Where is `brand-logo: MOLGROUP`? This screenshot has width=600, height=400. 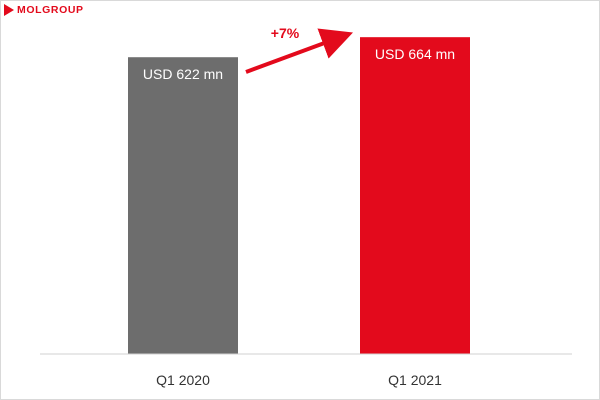
brand-logo: MOLGROUP is located at coordinates (44, 10).